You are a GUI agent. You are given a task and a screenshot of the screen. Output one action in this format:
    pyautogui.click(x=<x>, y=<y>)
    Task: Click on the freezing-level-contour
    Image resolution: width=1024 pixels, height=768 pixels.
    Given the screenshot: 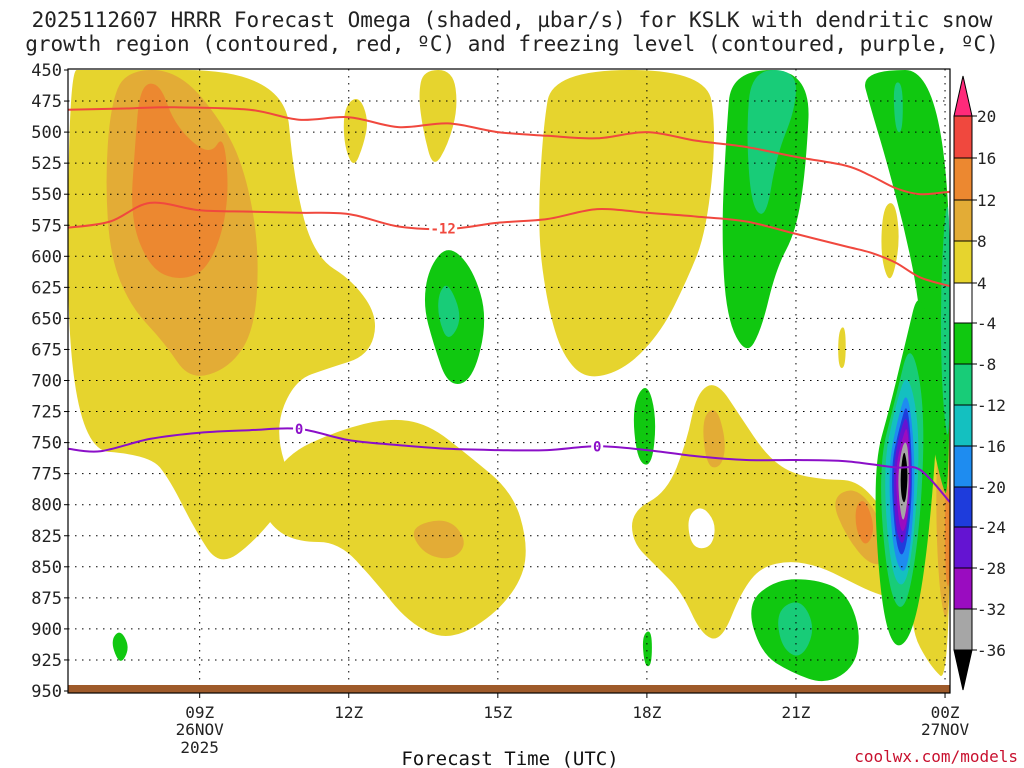 What is the action you would take?
    pyautogui.click(x=509, y=465)
    